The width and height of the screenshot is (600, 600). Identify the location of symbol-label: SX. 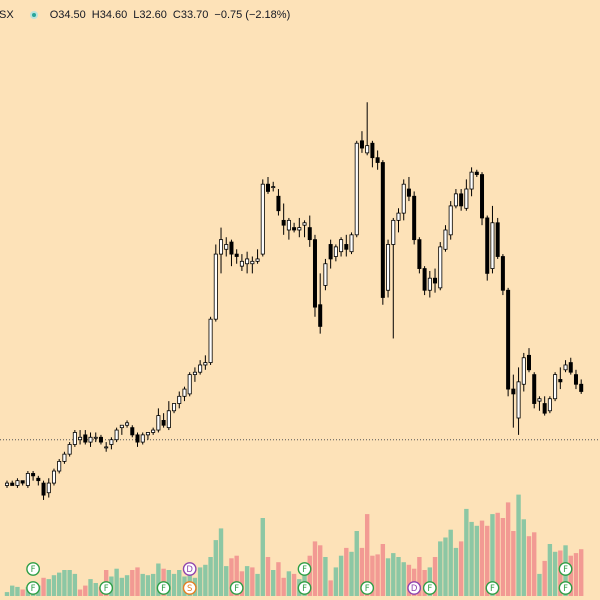
(7, 15).